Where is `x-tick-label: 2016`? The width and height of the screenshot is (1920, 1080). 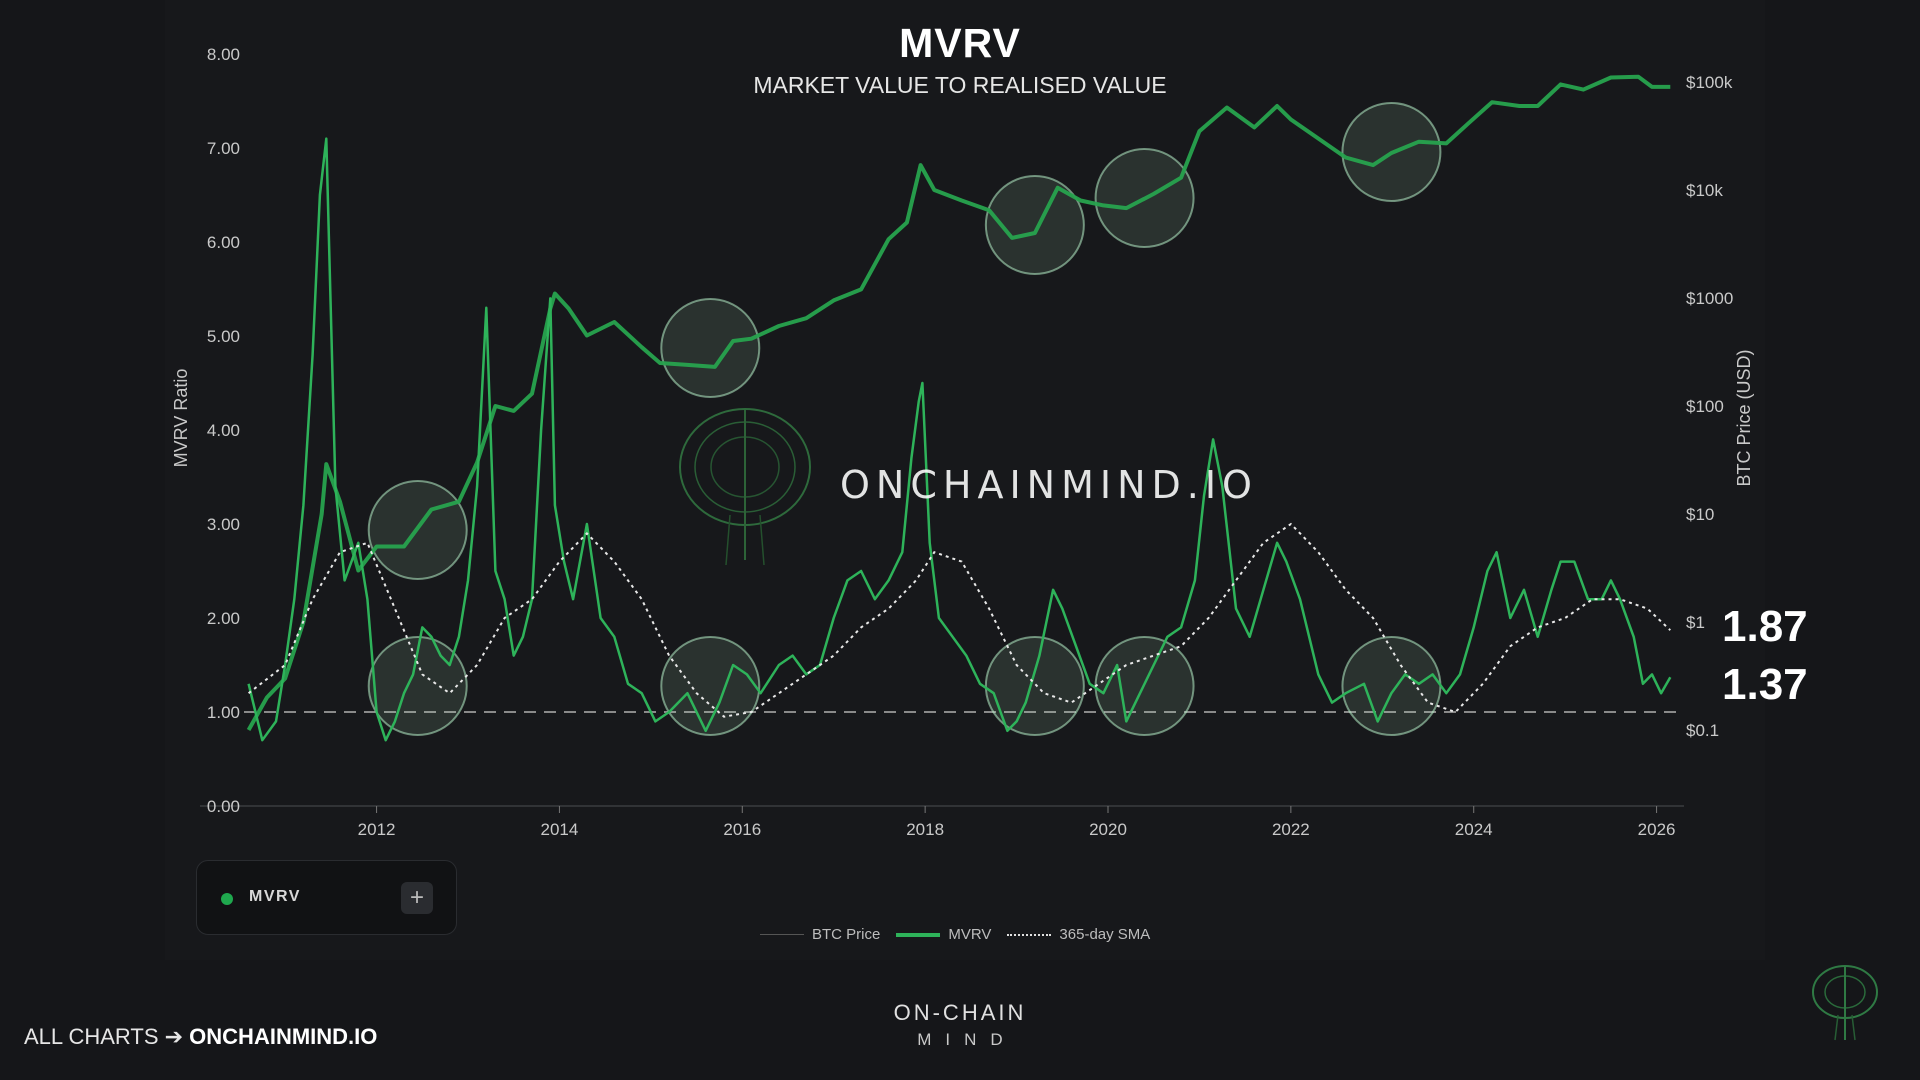
x-tick-label: 2016 is located at coordinates (742, 829).